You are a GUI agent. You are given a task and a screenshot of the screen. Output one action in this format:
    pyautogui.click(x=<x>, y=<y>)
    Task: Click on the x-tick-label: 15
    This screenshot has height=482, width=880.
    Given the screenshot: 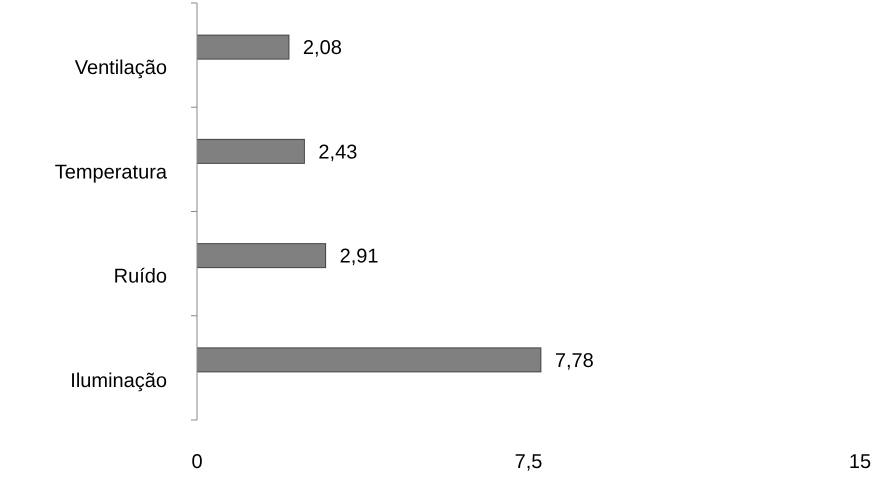 What is the action you would take?
    pyautogui.click(x=860, y=462)
    